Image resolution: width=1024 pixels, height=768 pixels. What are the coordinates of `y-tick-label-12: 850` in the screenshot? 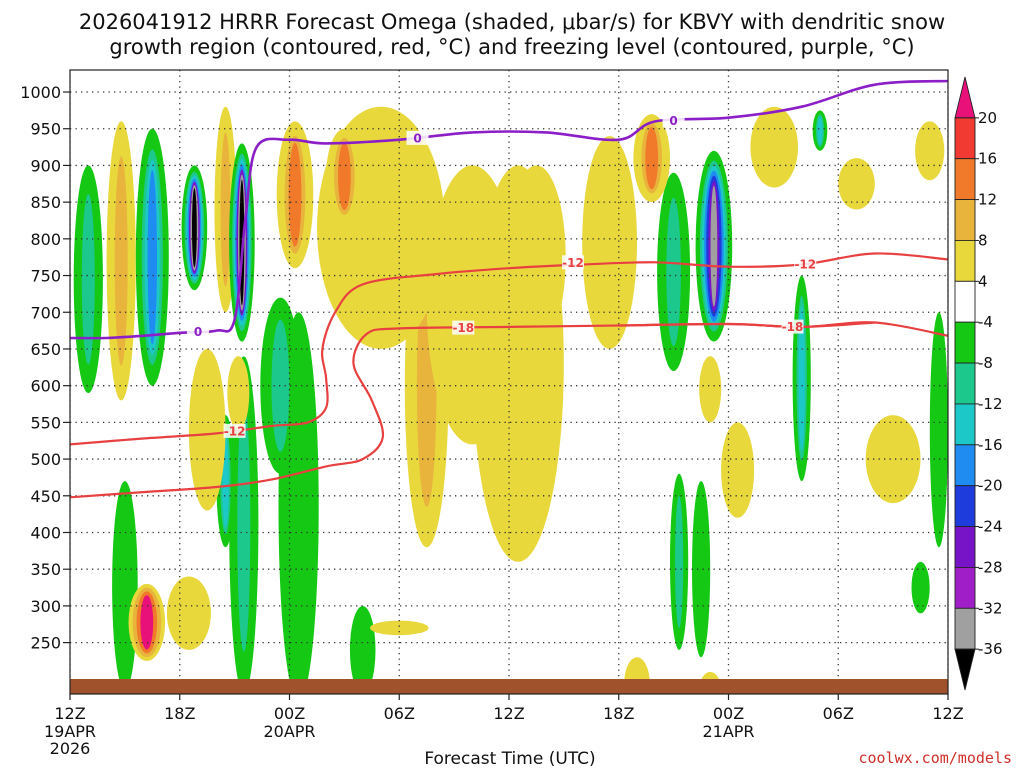 It's located at (45, 202).